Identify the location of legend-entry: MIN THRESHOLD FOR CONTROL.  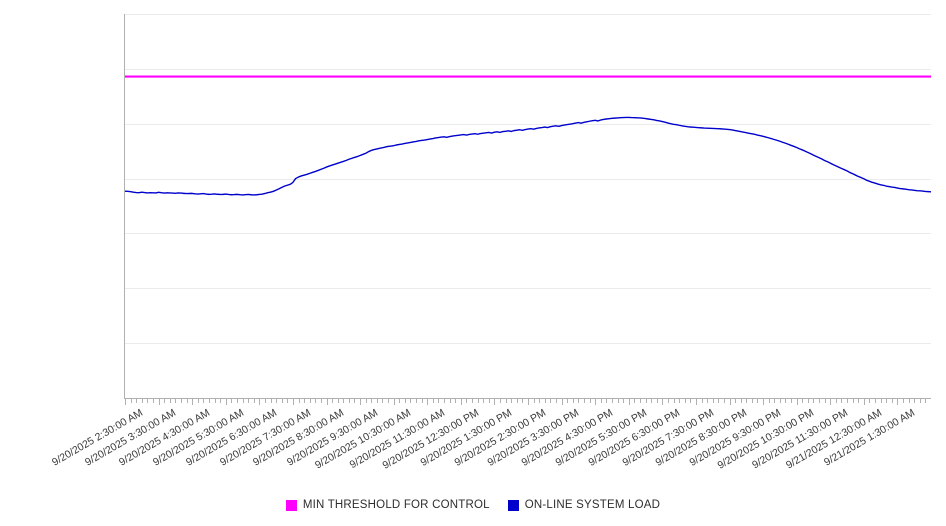
(387, 505).